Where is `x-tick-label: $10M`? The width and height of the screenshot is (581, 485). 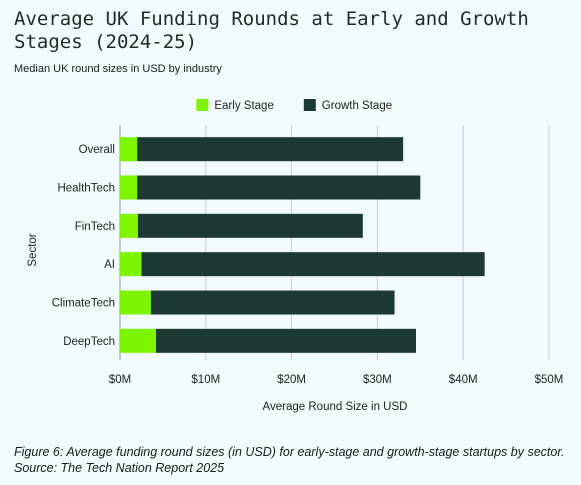
x-tick-label: $10M is located at coordinates (205, 380).